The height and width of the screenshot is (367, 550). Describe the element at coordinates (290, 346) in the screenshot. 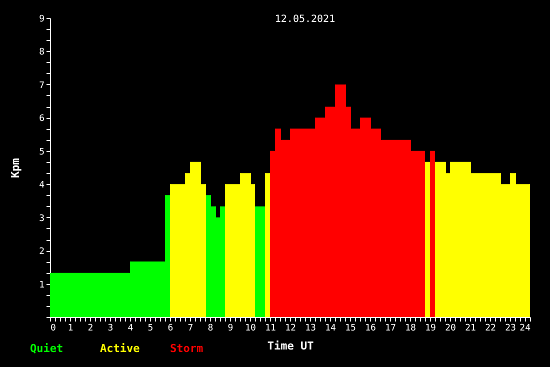

I see `x-axis-title: Time UT` at that location.